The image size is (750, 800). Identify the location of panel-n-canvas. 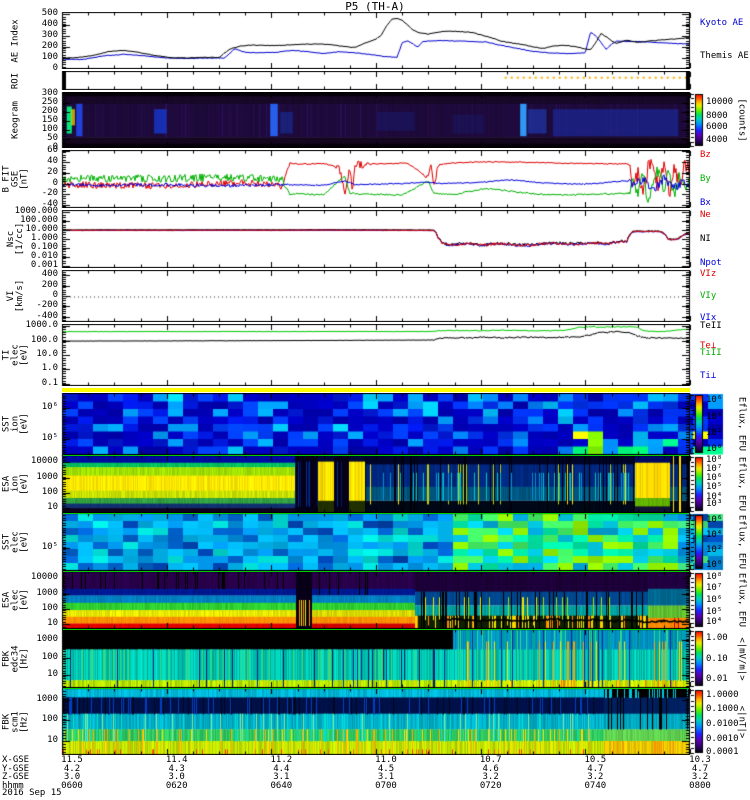
(375, 239).